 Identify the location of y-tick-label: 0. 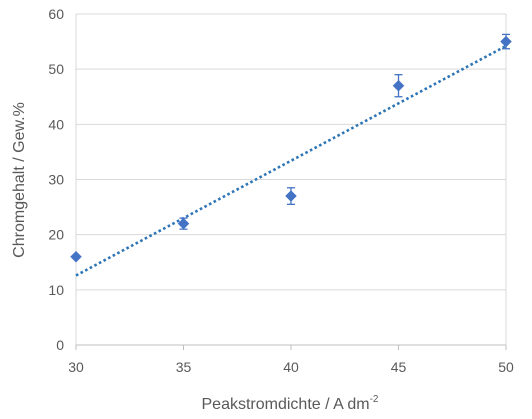
(60, 345).